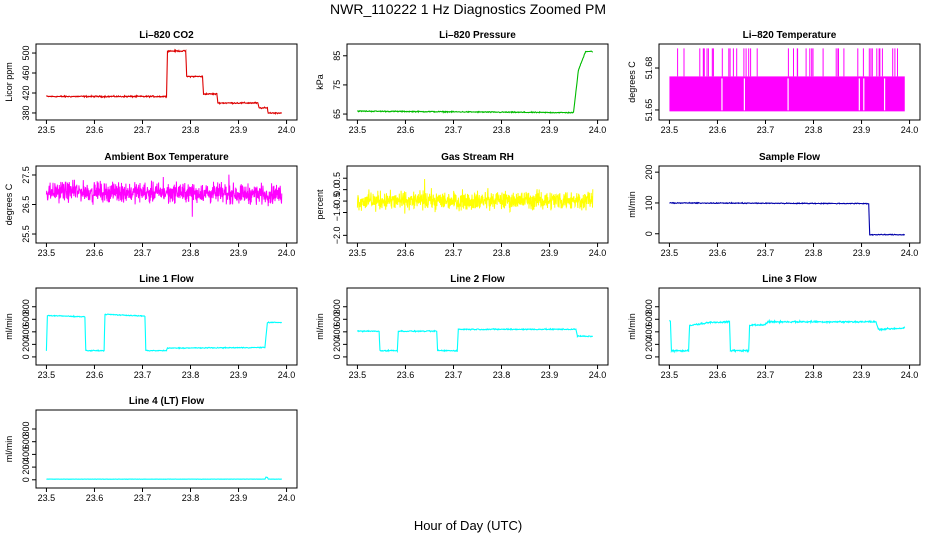 Image resolution: width=936 pixels, height=540 pixels. What do you see at coordinates (649, 202) in the screenshot?
I see `y-tick-label: 100` at bounding box center [649, 202].